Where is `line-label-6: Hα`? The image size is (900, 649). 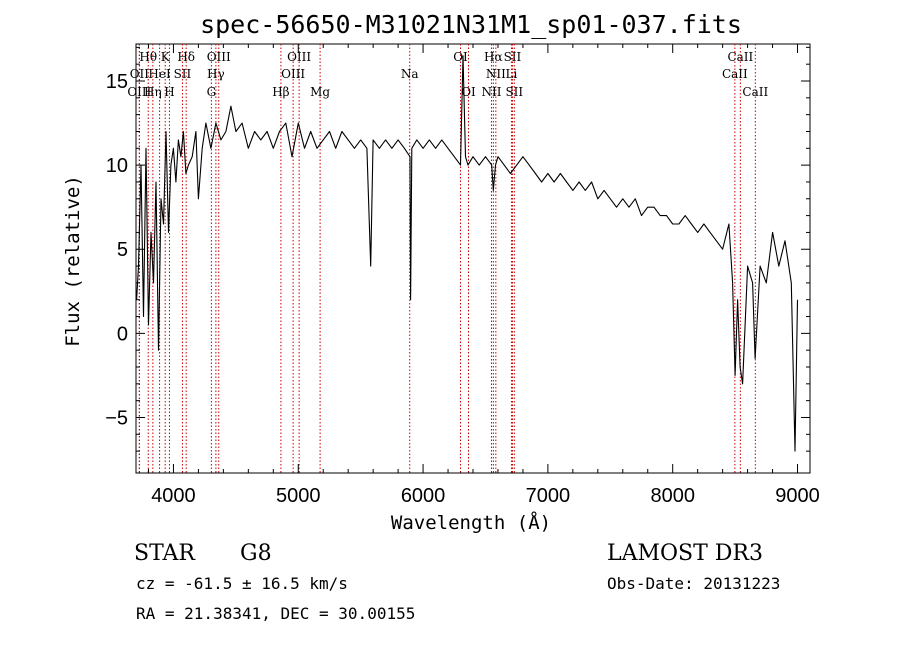
line-label-6: Hα is located at coordinates (493, 57).